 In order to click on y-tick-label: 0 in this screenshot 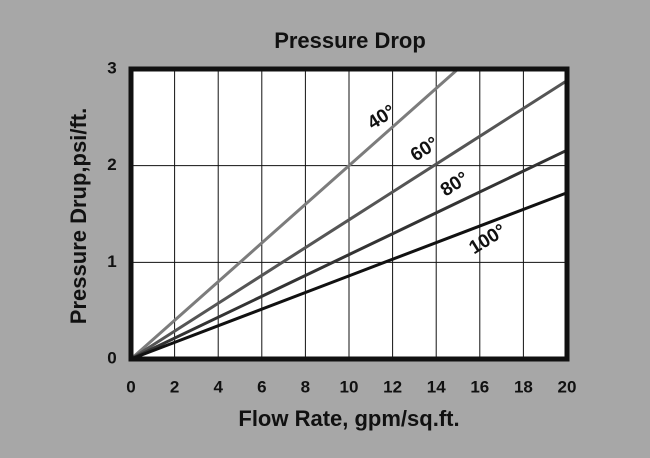, I will do `click(111, 357)`.